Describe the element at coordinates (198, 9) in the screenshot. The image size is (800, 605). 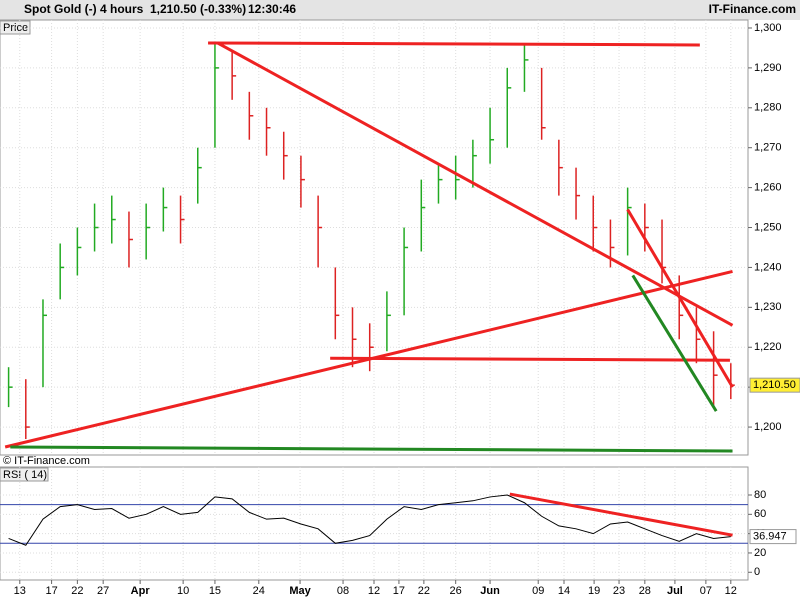
I see `price: 1,210.50 (-0.33%)` at that location.